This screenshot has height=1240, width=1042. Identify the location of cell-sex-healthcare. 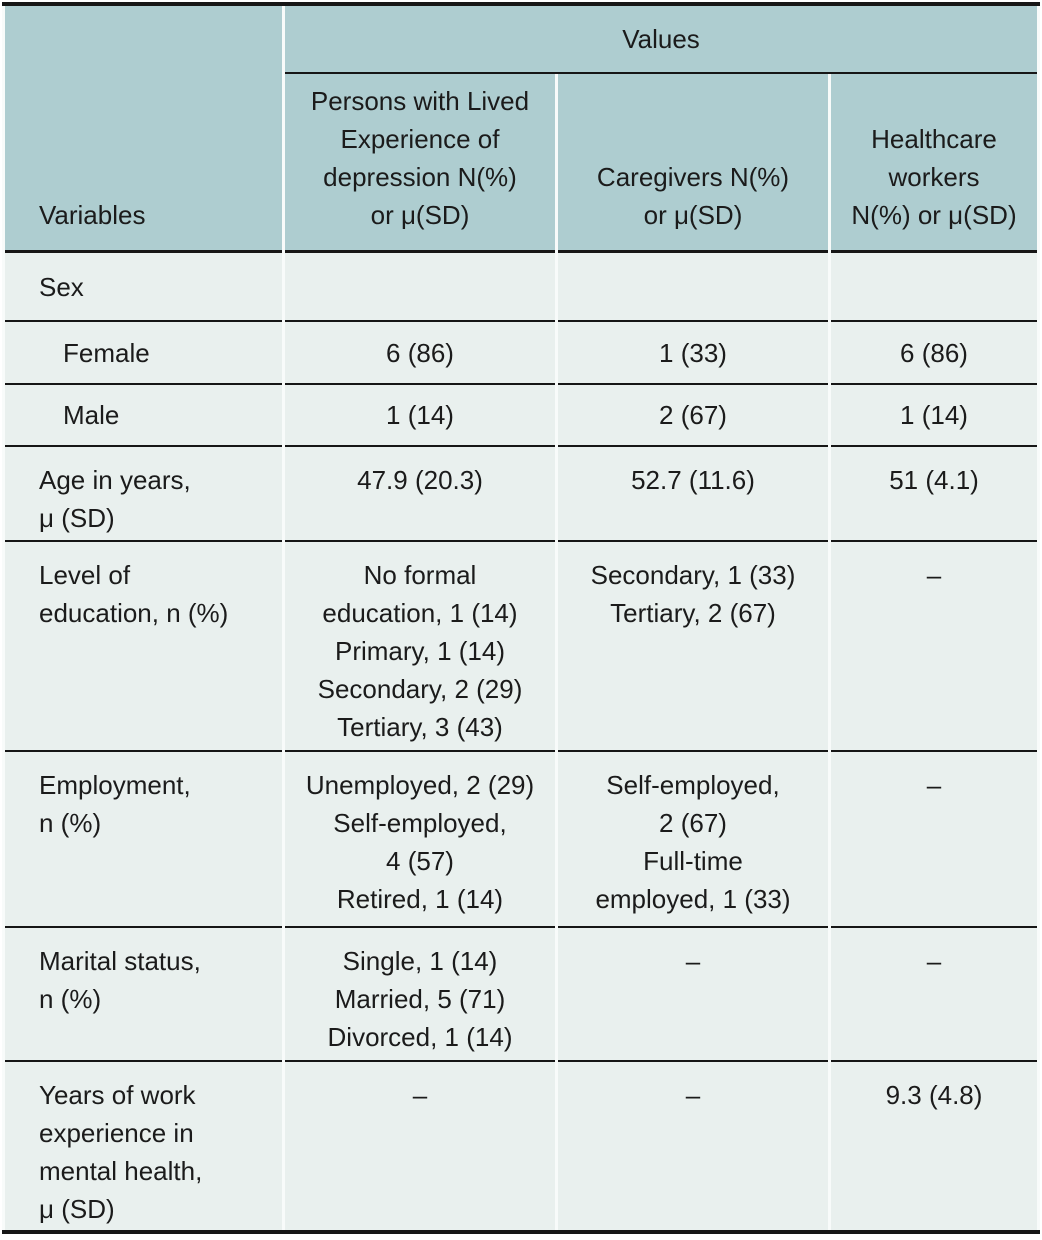
(934, 285).